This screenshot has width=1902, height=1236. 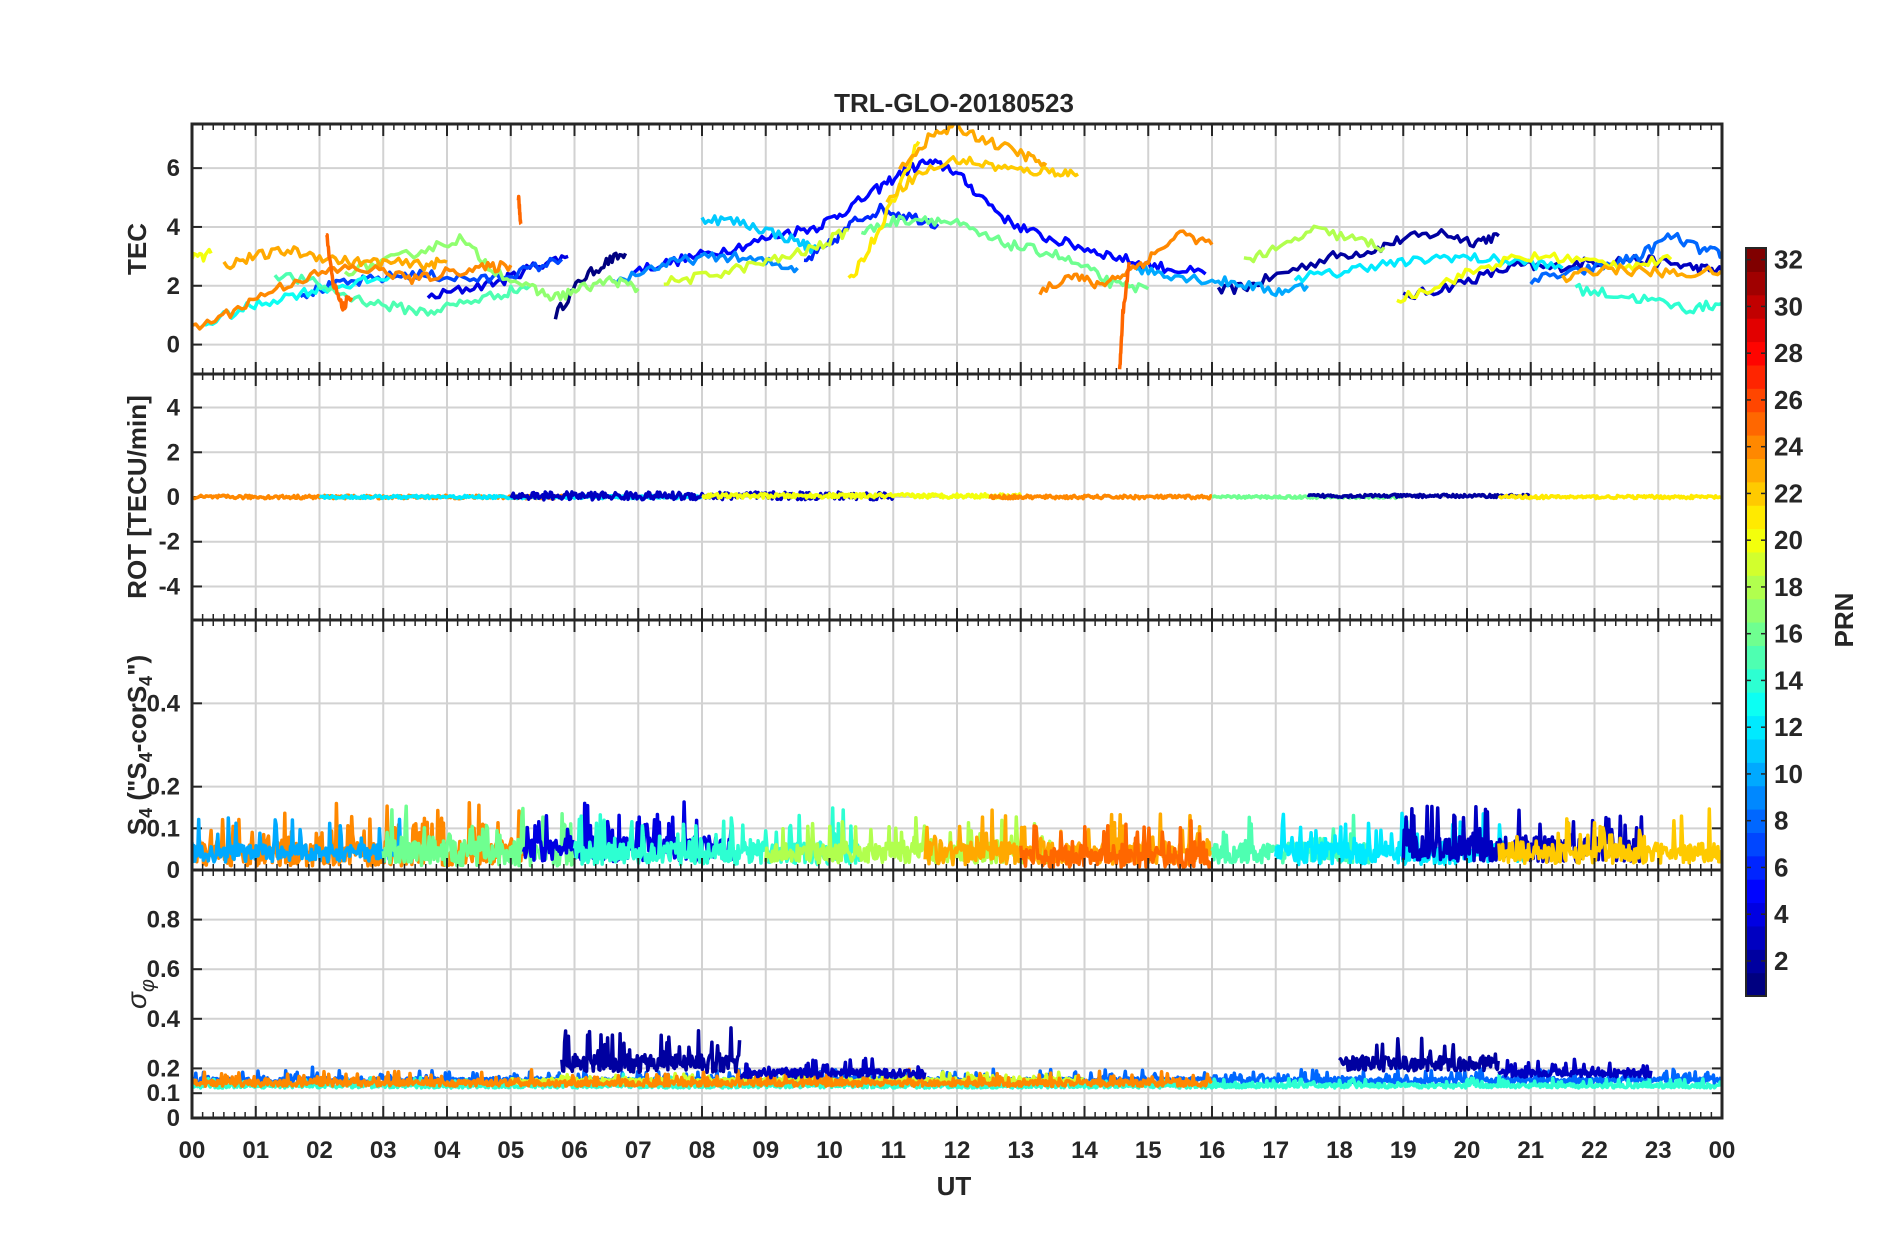 What do you see at coordinates (1788, 260) in the screenshot?
I see `colorbar-tick-label: 32` at bounding box center [1788, 260].